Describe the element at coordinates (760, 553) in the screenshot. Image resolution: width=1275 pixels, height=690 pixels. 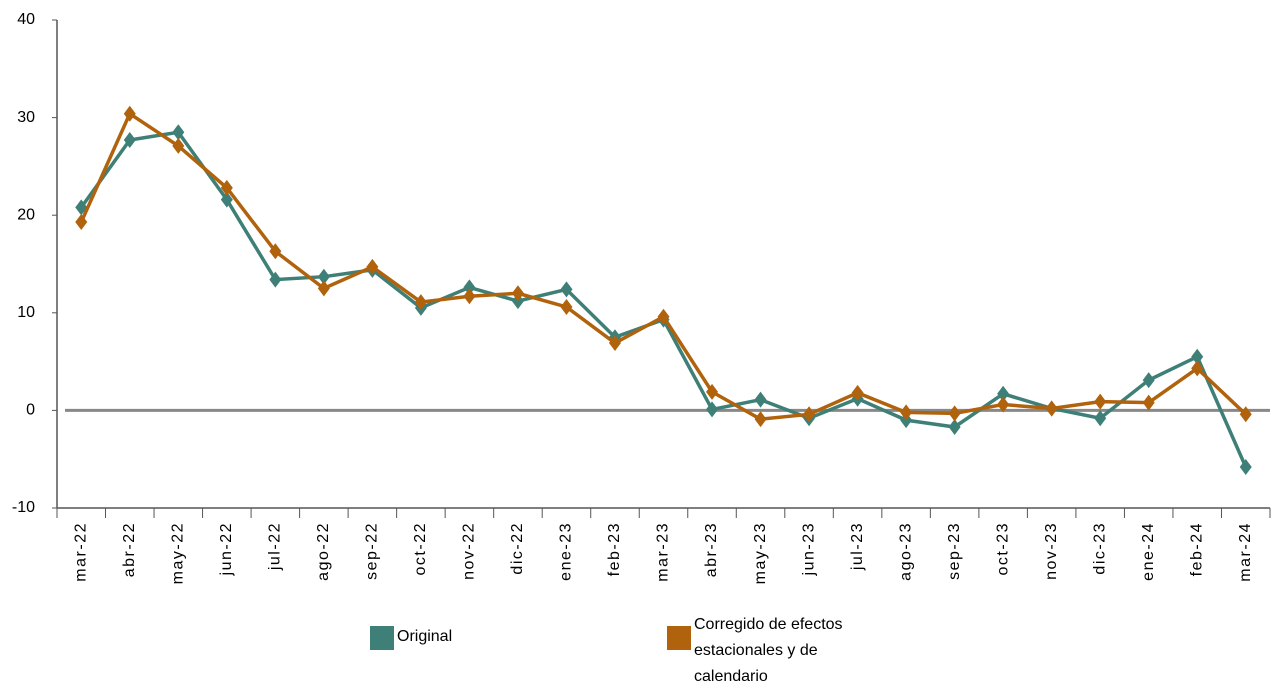
I see `x-tick-label: may-23` at that location.